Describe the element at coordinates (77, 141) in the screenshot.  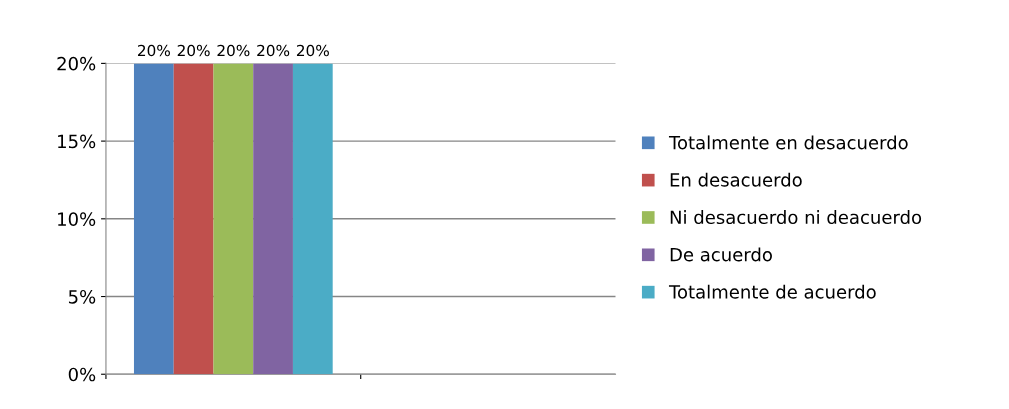
I see `y-tick-label: 15%` at that location.